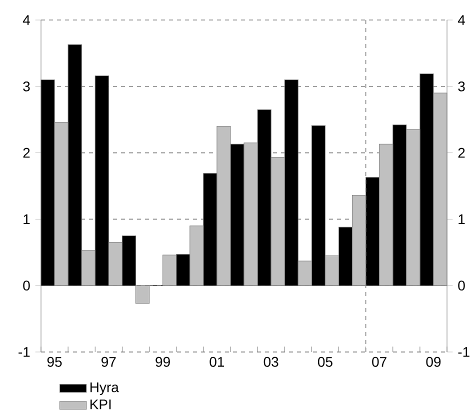 The height and width of the screenshot is (420, 474). What do you see at coordinates (461, 153) in the screenshot?
I see `y2-tick-label: 2` at bounding box center [461, 153].